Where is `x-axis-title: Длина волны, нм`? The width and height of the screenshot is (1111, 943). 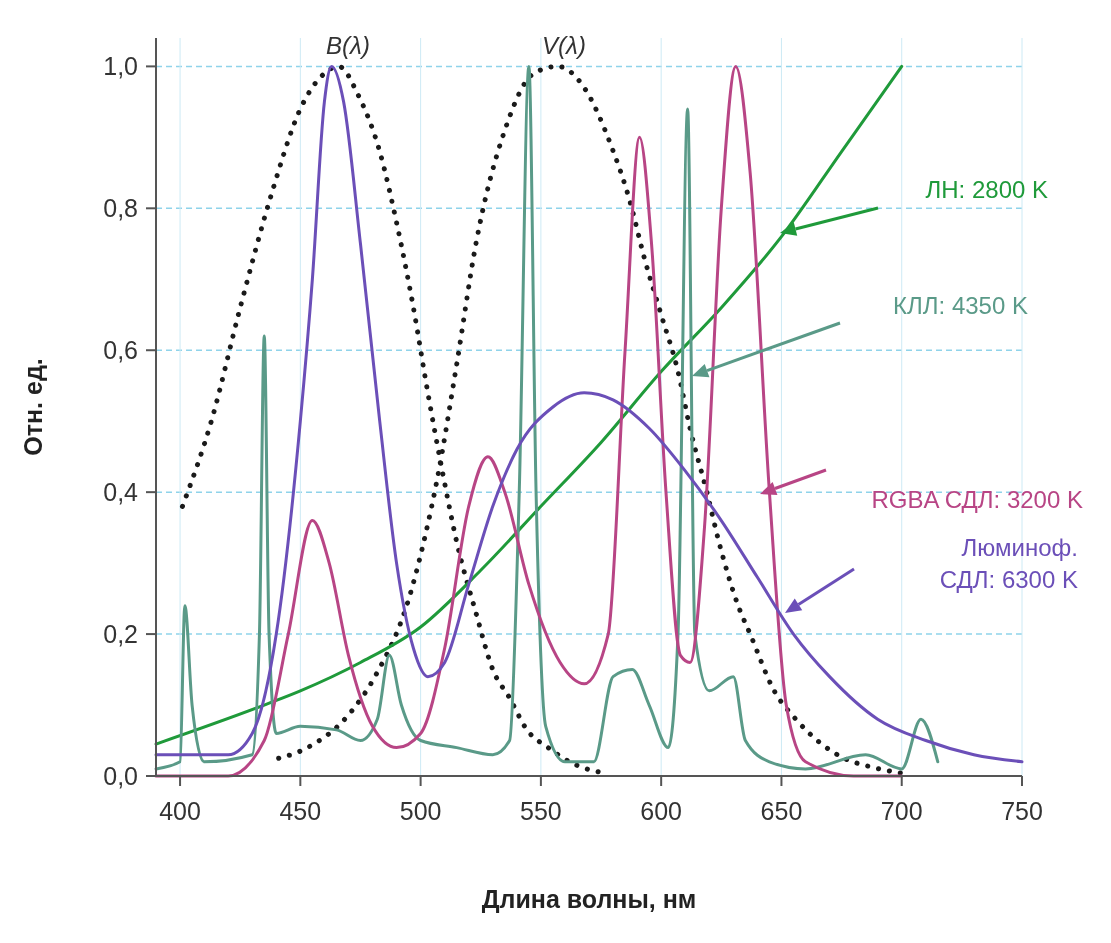 x-axis-title: Длина волны, нм is located at coordinates (589, 899).